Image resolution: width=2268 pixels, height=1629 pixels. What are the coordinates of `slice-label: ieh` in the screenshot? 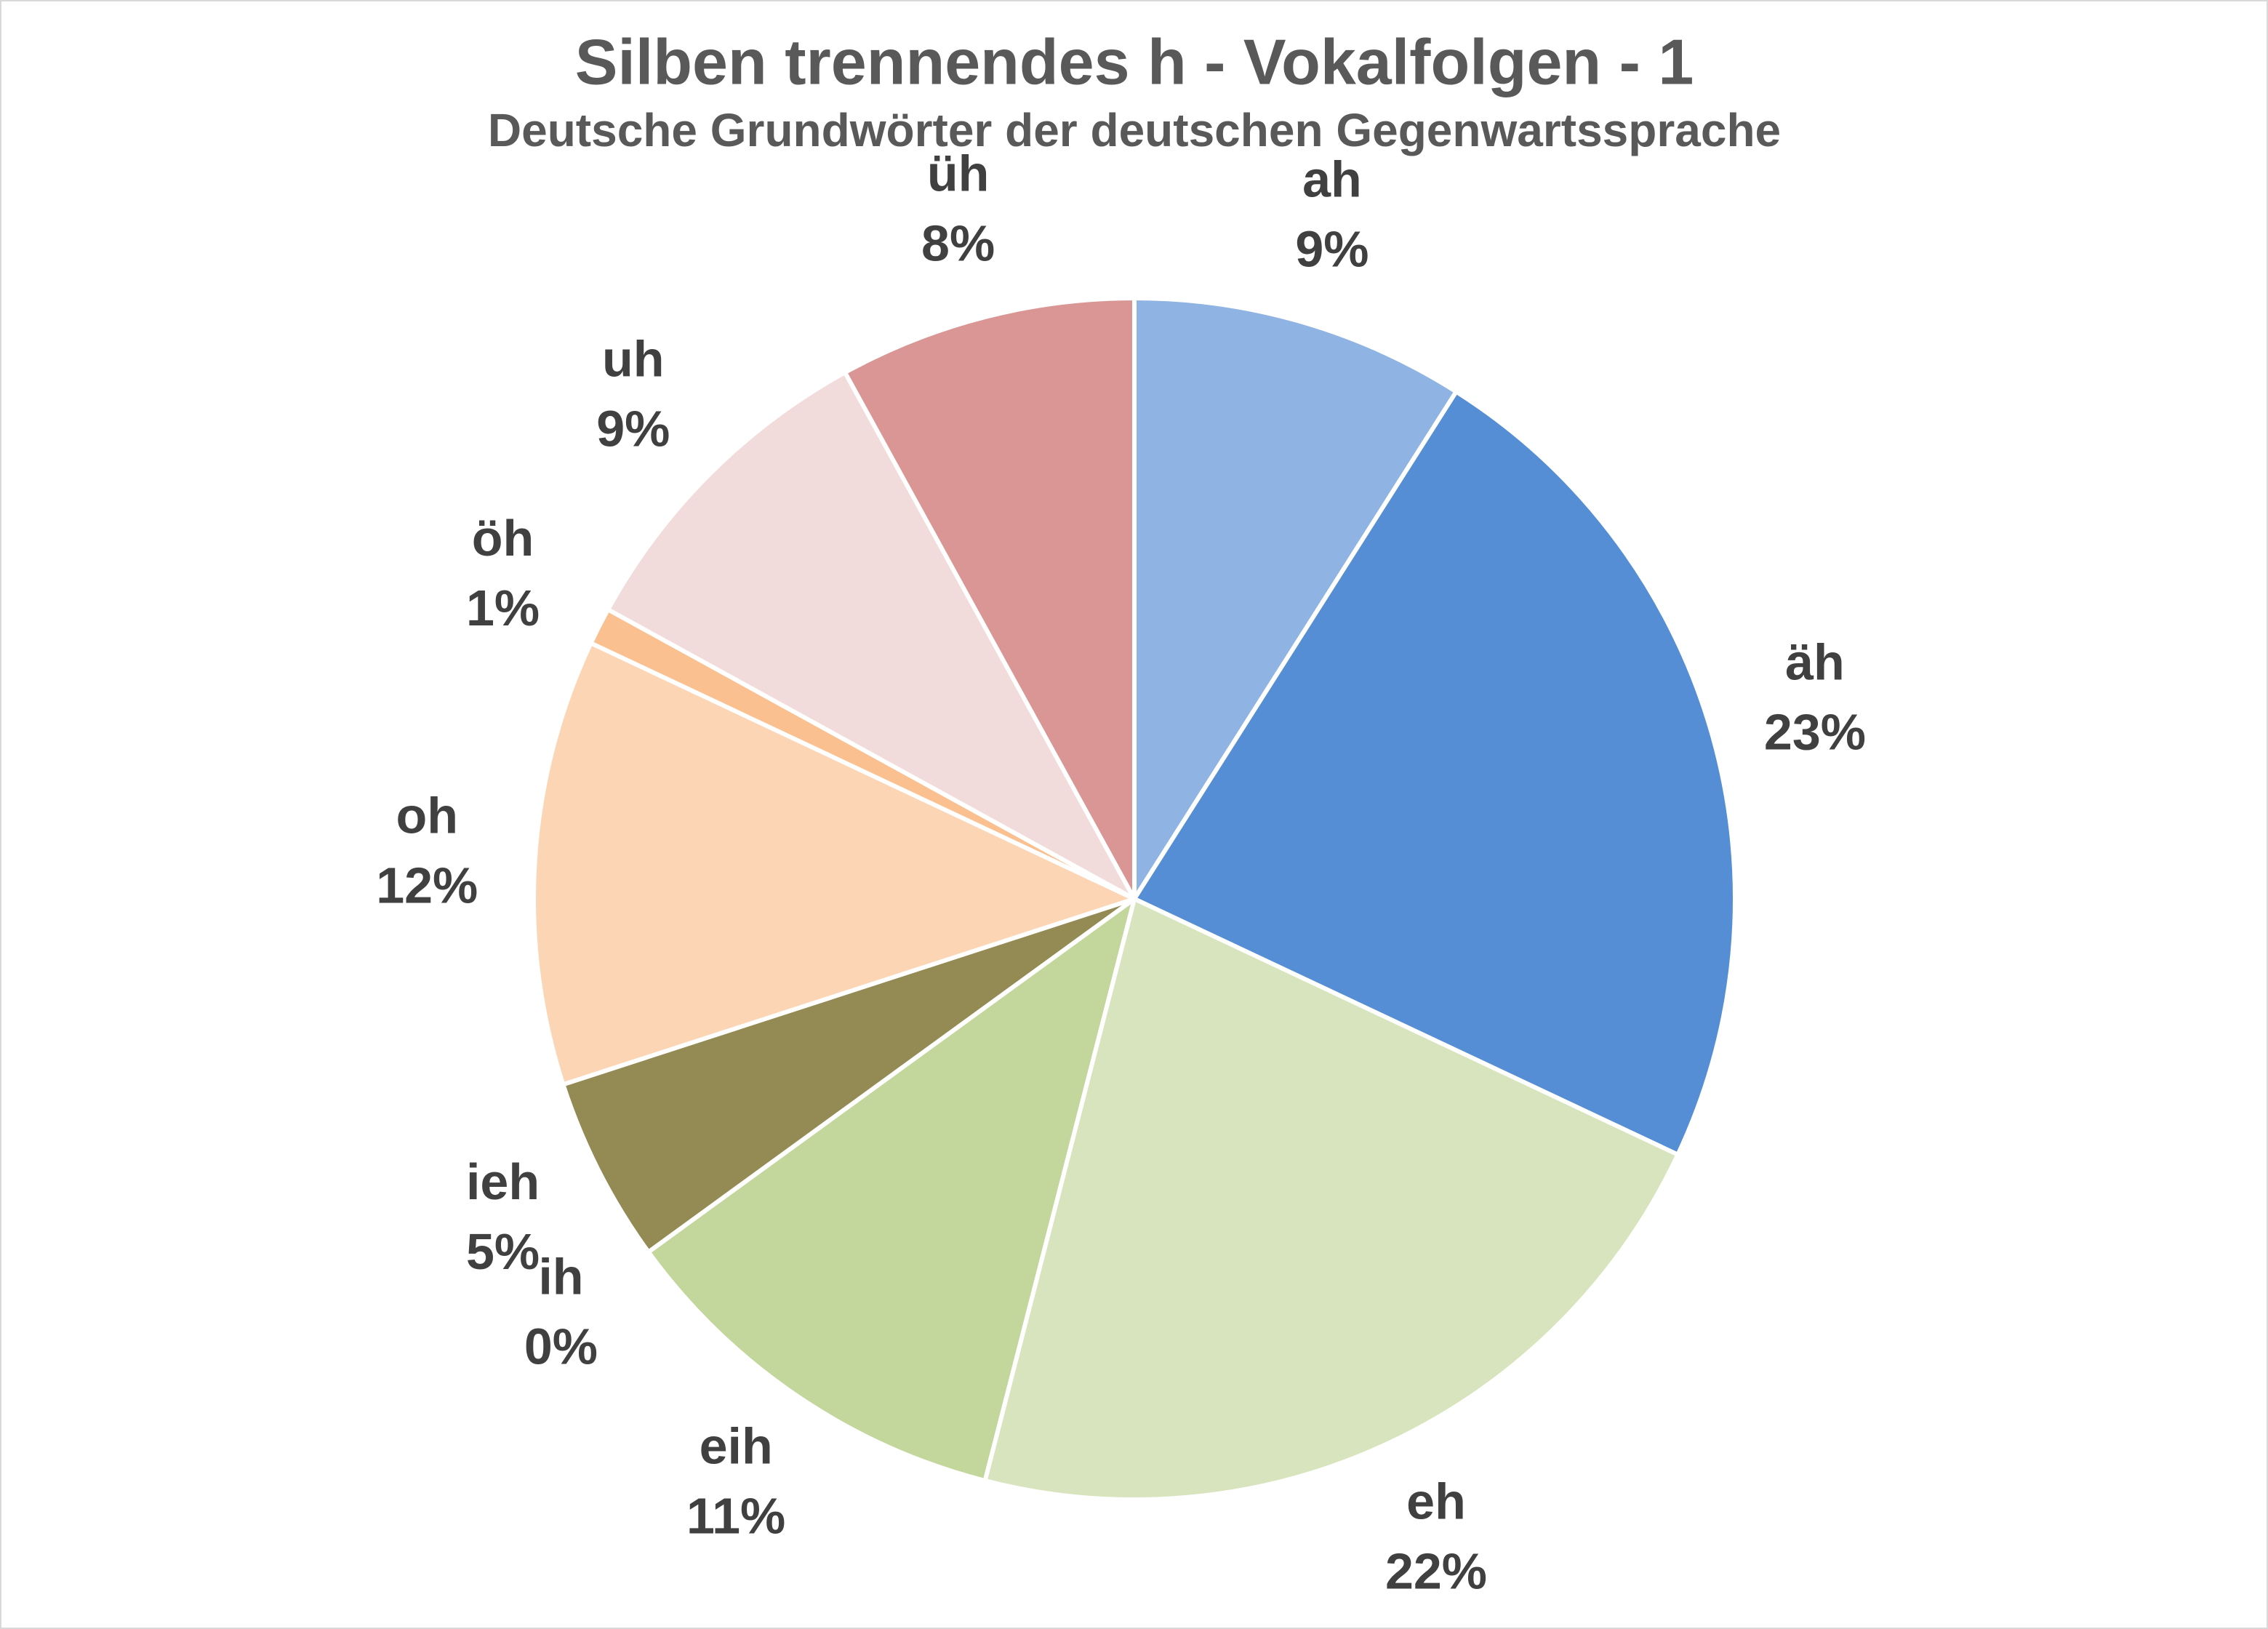 It's located at (503, 1182).